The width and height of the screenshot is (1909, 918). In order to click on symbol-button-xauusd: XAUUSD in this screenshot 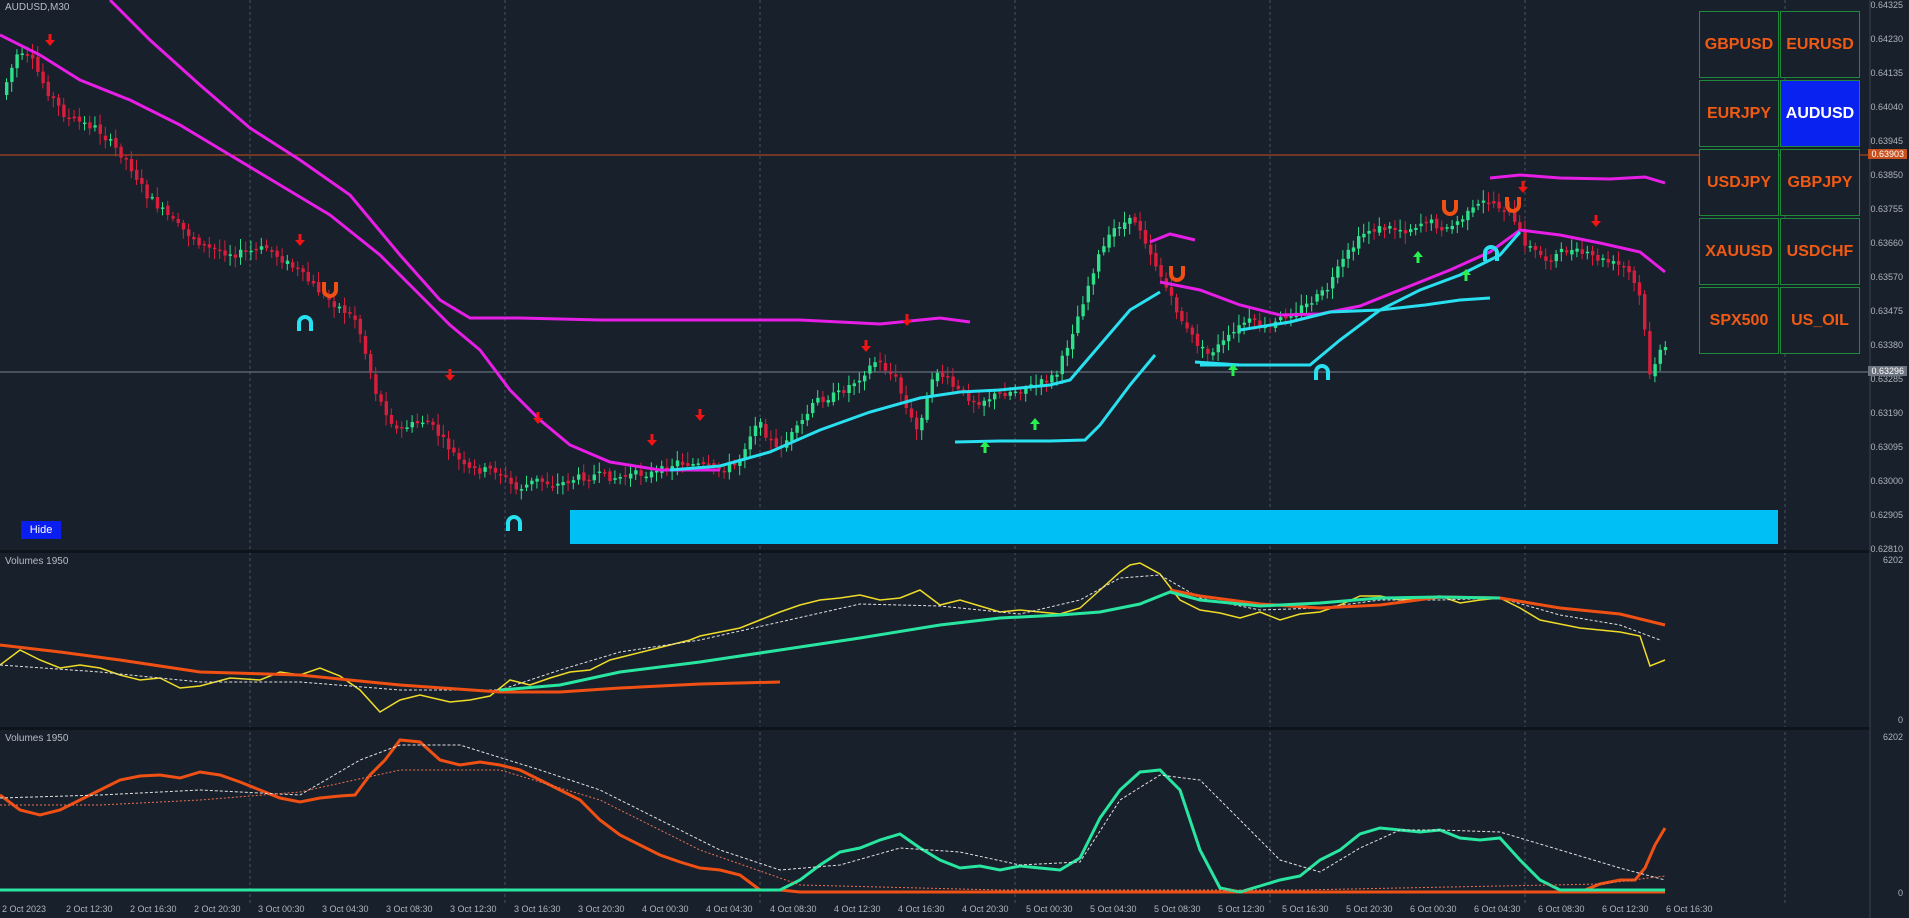, I will do `click(1739, 251)`.